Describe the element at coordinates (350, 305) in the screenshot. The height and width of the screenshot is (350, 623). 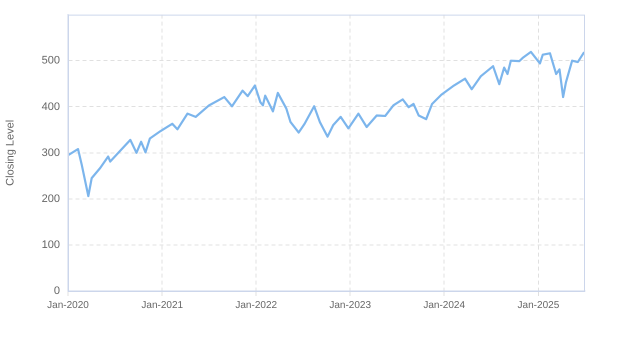
I see `x-tick-label: Jan-2023` at that location.